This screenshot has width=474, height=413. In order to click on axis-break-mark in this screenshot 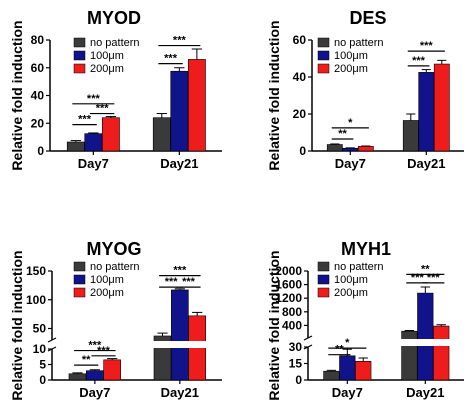, I will do `click(52, 340)`.